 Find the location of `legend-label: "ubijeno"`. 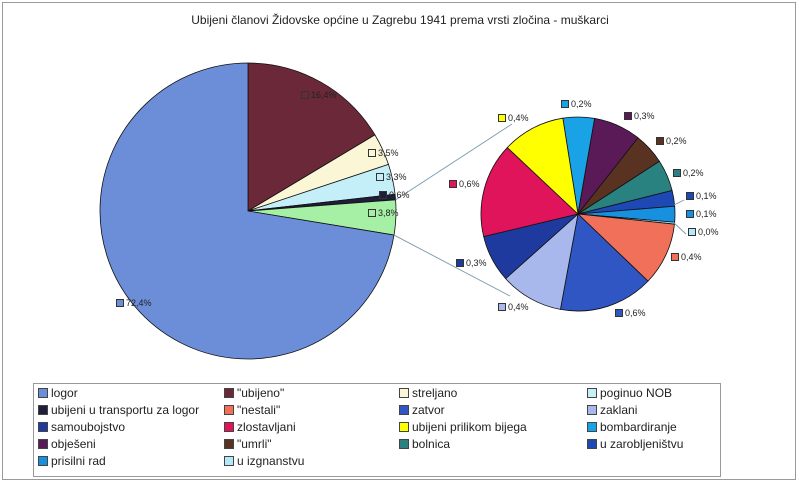

legend-label: "ubijeno" is located at coordinates (261, 393).